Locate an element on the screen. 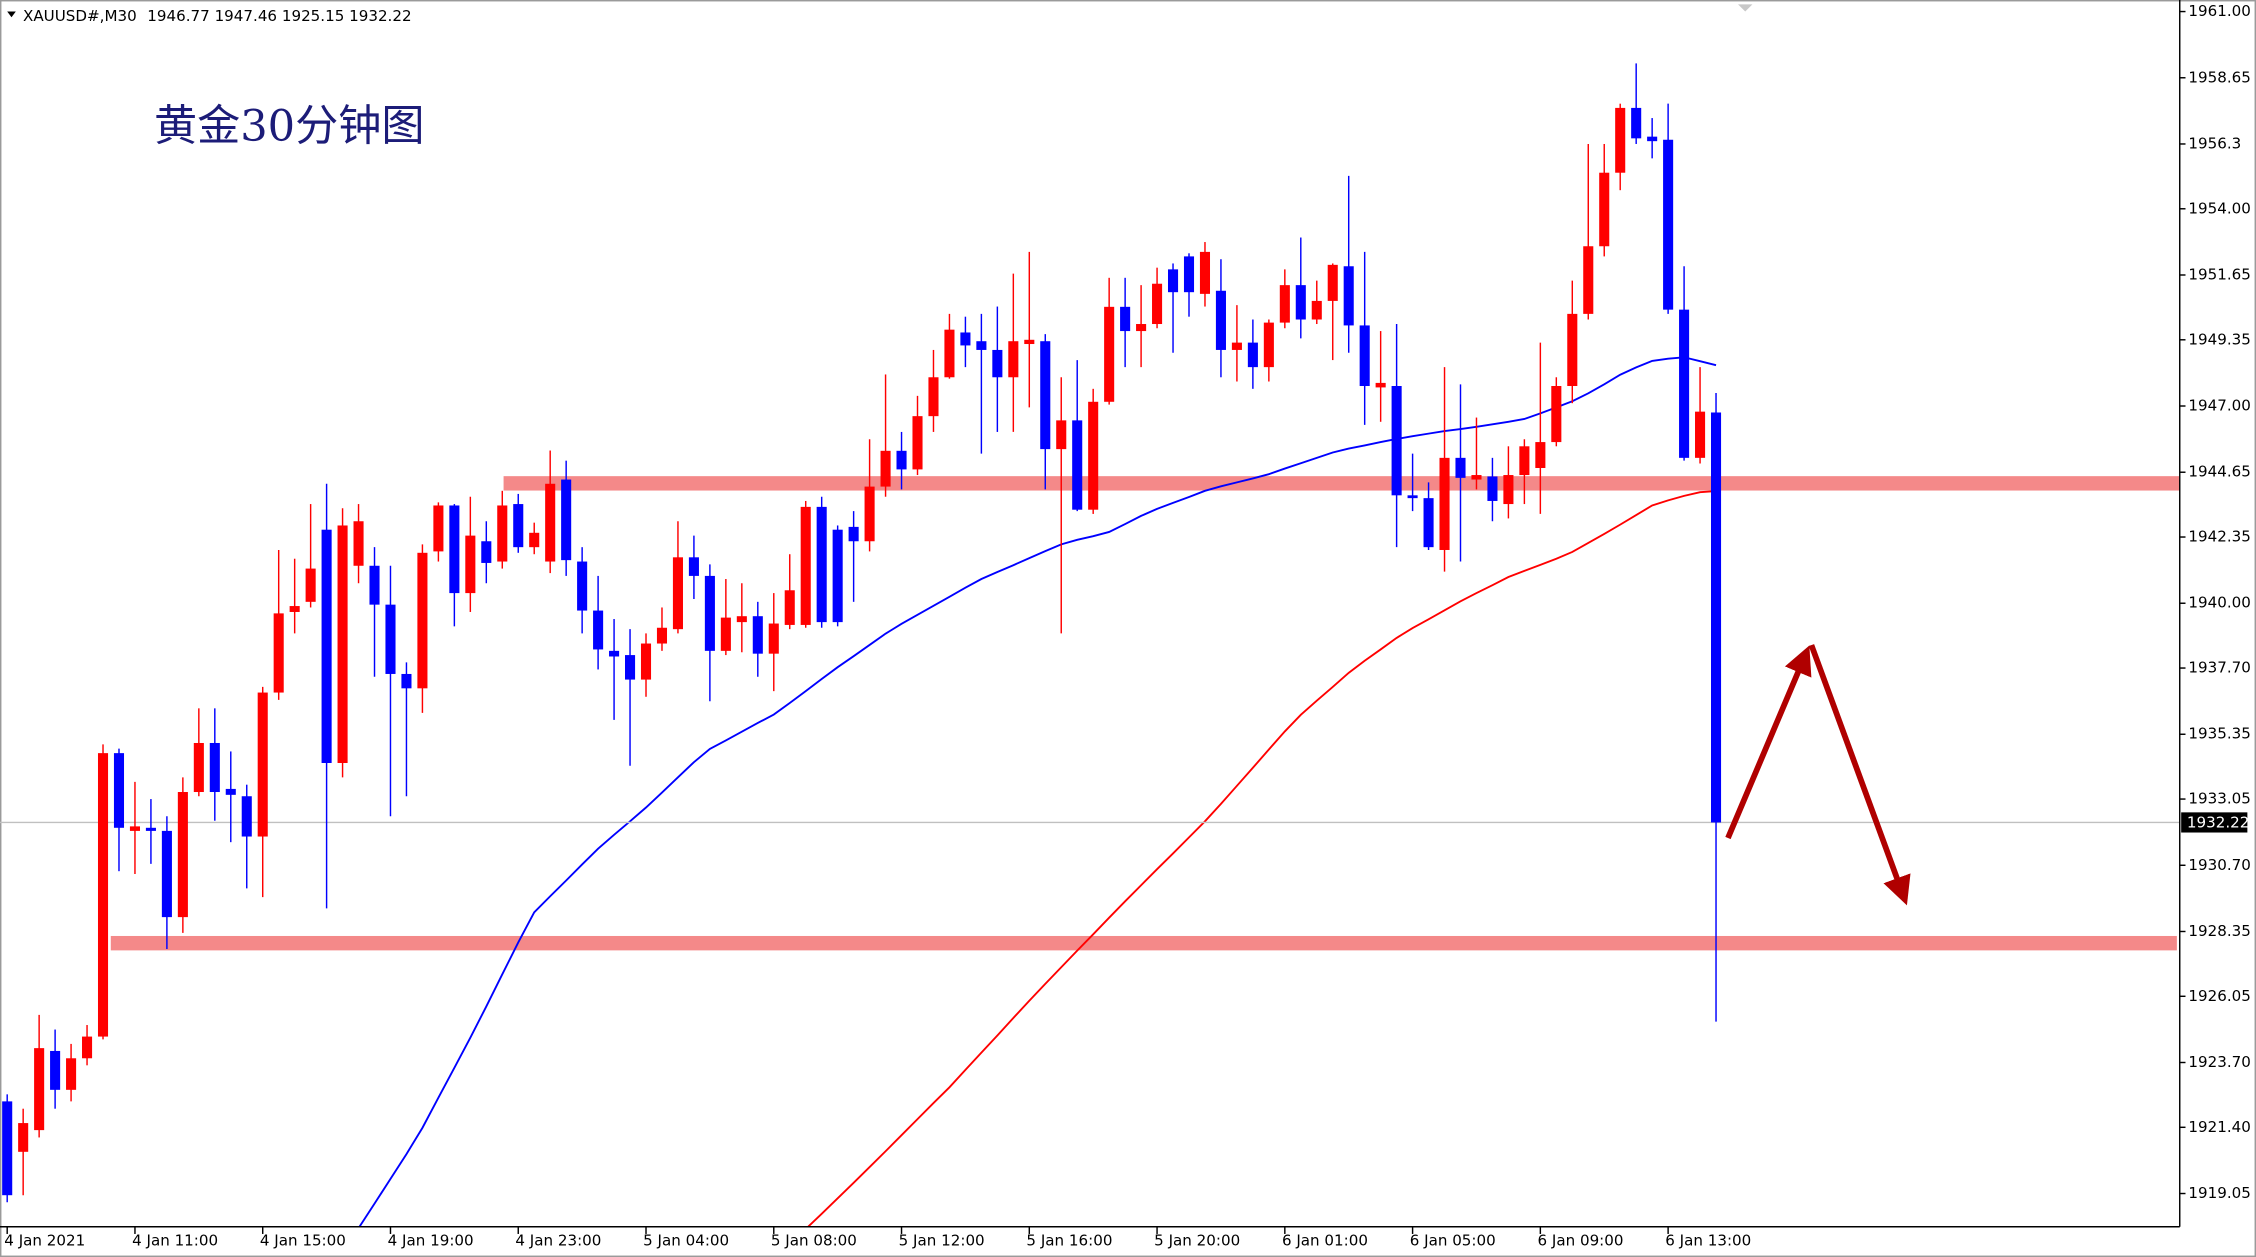 This screenshot has height=1257, width=2256. y-tick-label: 1930.70 is located at coordinates (2219, 865).